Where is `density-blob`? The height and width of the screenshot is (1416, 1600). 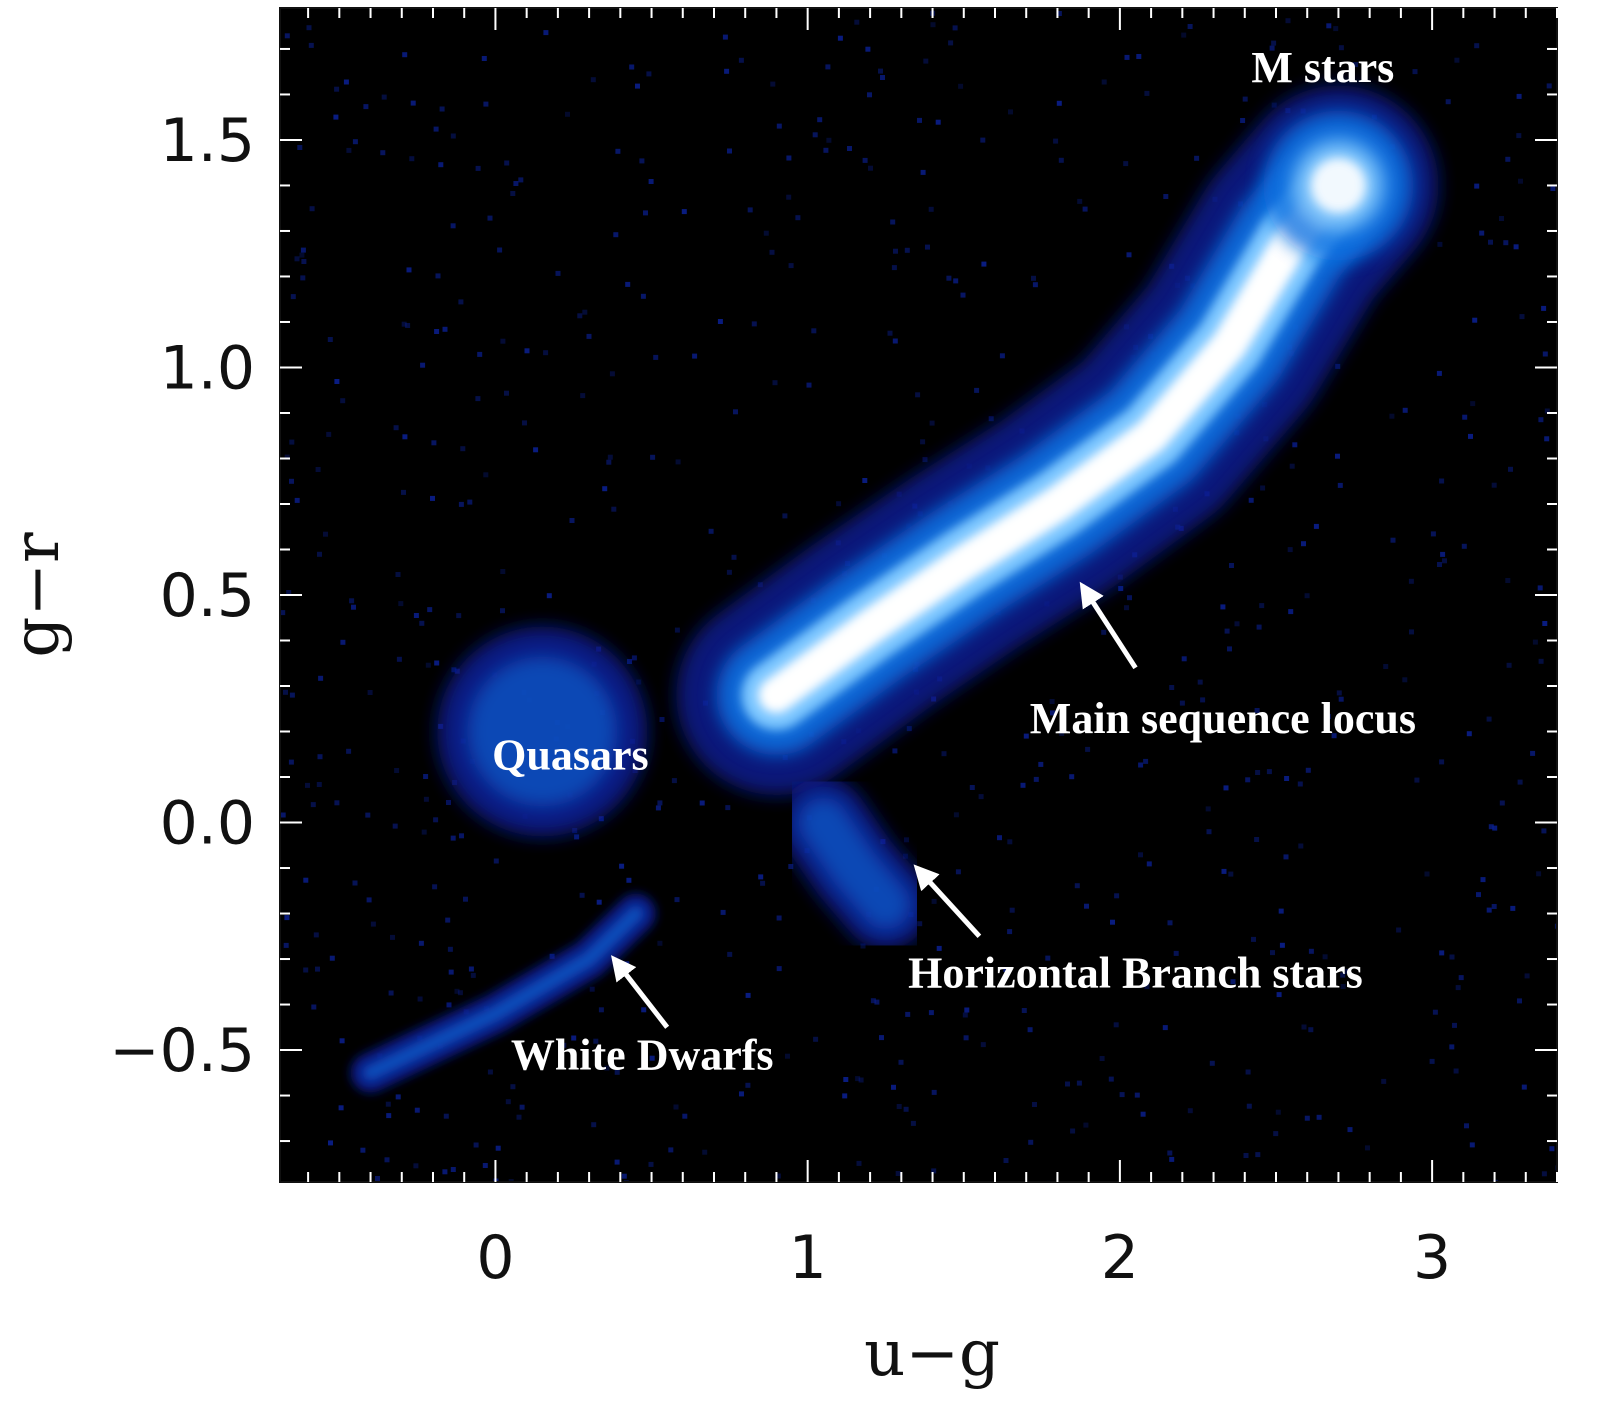 density-blob is located at coordinates (542, 731).